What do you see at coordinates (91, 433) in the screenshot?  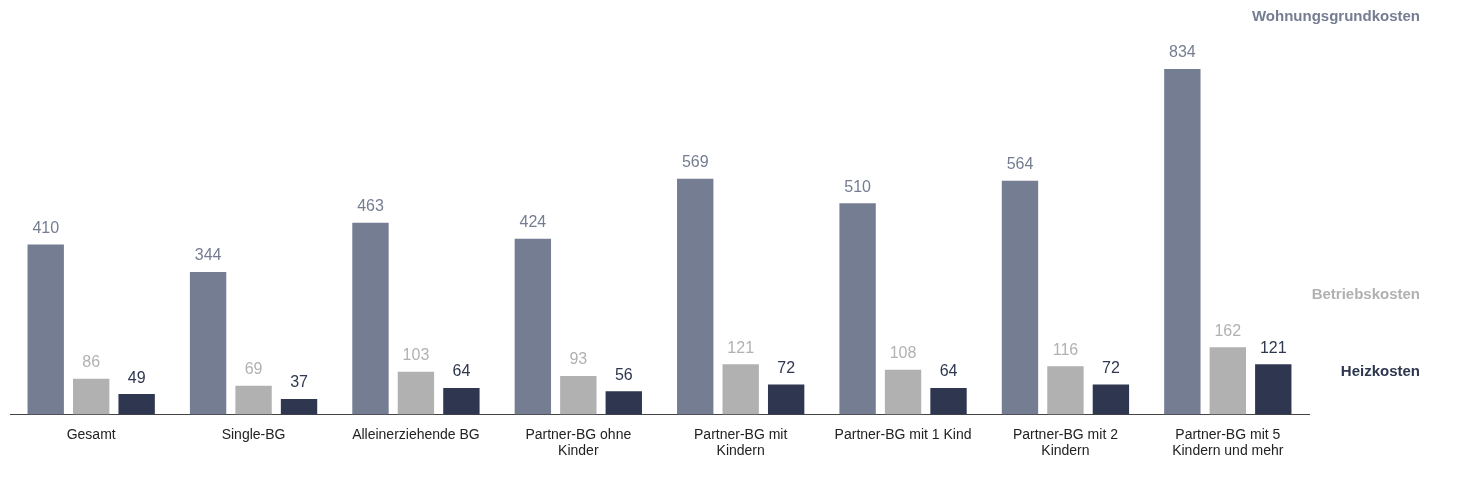 I see `x-tick-label: Gesamt` at bounding box center [91, 433].